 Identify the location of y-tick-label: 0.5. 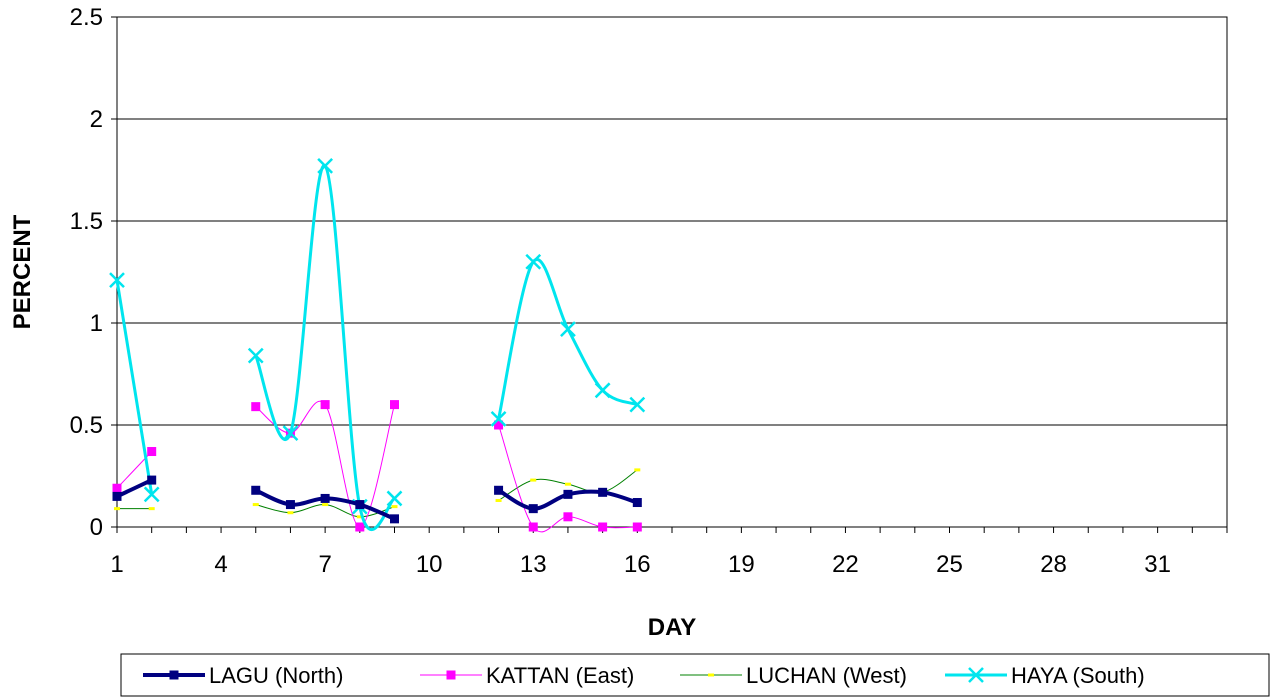
(86, 425).